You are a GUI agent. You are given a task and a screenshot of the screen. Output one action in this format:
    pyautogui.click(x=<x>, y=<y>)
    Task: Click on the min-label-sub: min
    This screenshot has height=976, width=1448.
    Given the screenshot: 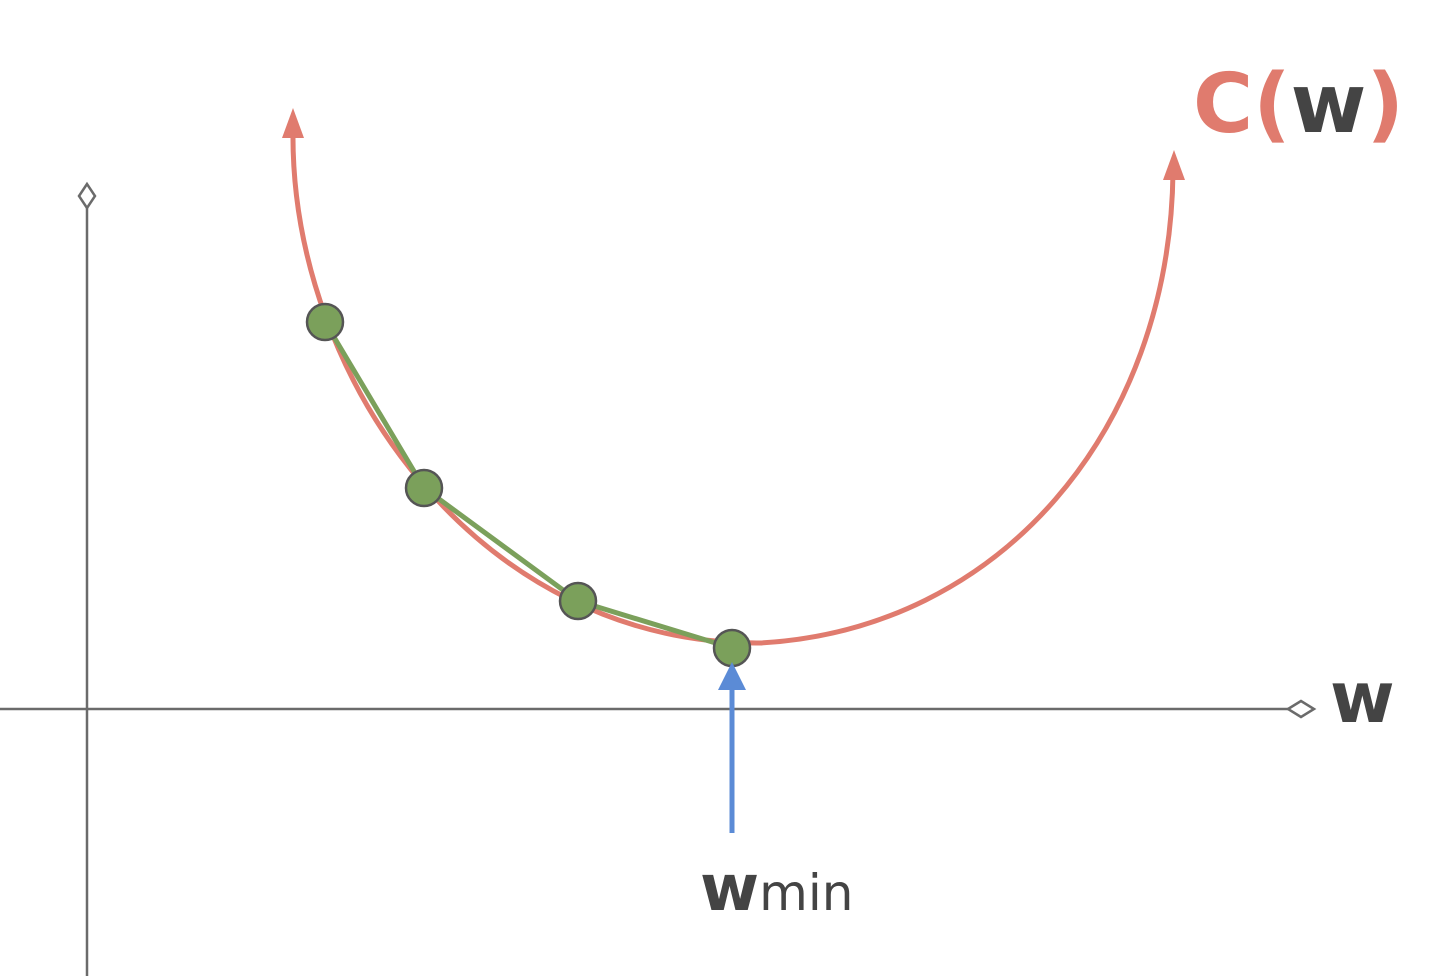 What is the action you would take?
    pyautogui.click(x=806, y=893)
    